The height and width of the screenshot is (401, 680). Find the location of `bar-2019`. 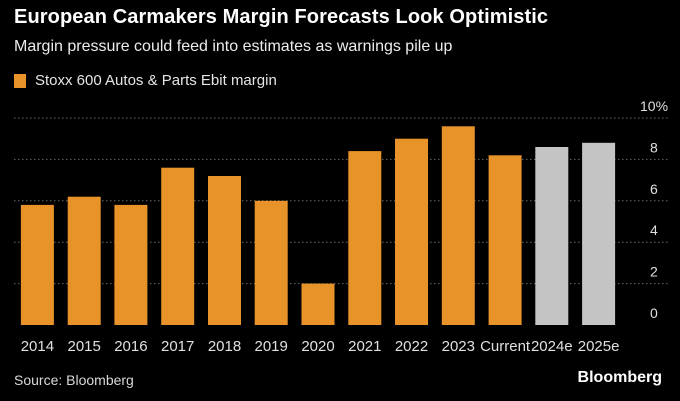

bar-2019 is located at coordinates (271, 262).